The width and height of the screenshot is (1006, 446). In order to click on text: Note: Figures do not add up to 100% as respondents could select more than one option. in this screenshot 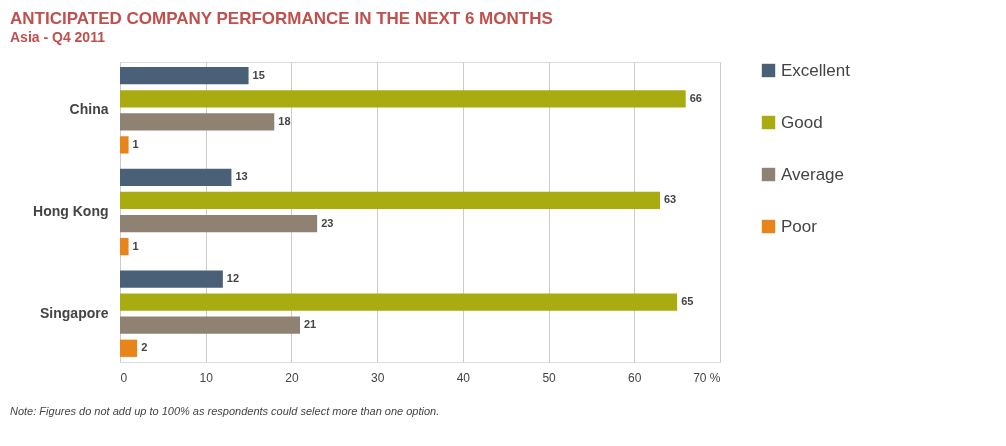, I will do `click(225, 411)`.